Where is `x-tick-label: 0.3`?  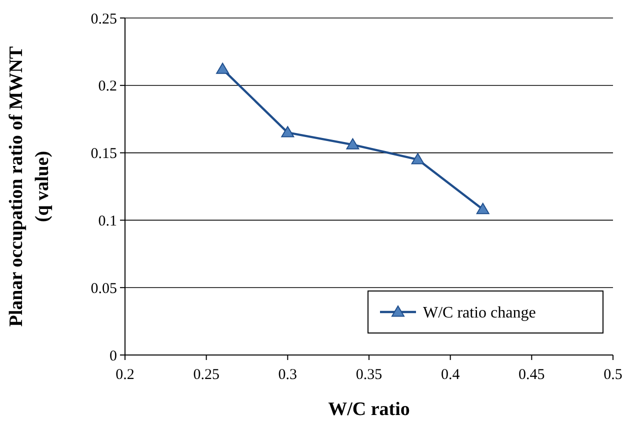 x-tick-label: 0.3 is located at coordinates (288, 375).